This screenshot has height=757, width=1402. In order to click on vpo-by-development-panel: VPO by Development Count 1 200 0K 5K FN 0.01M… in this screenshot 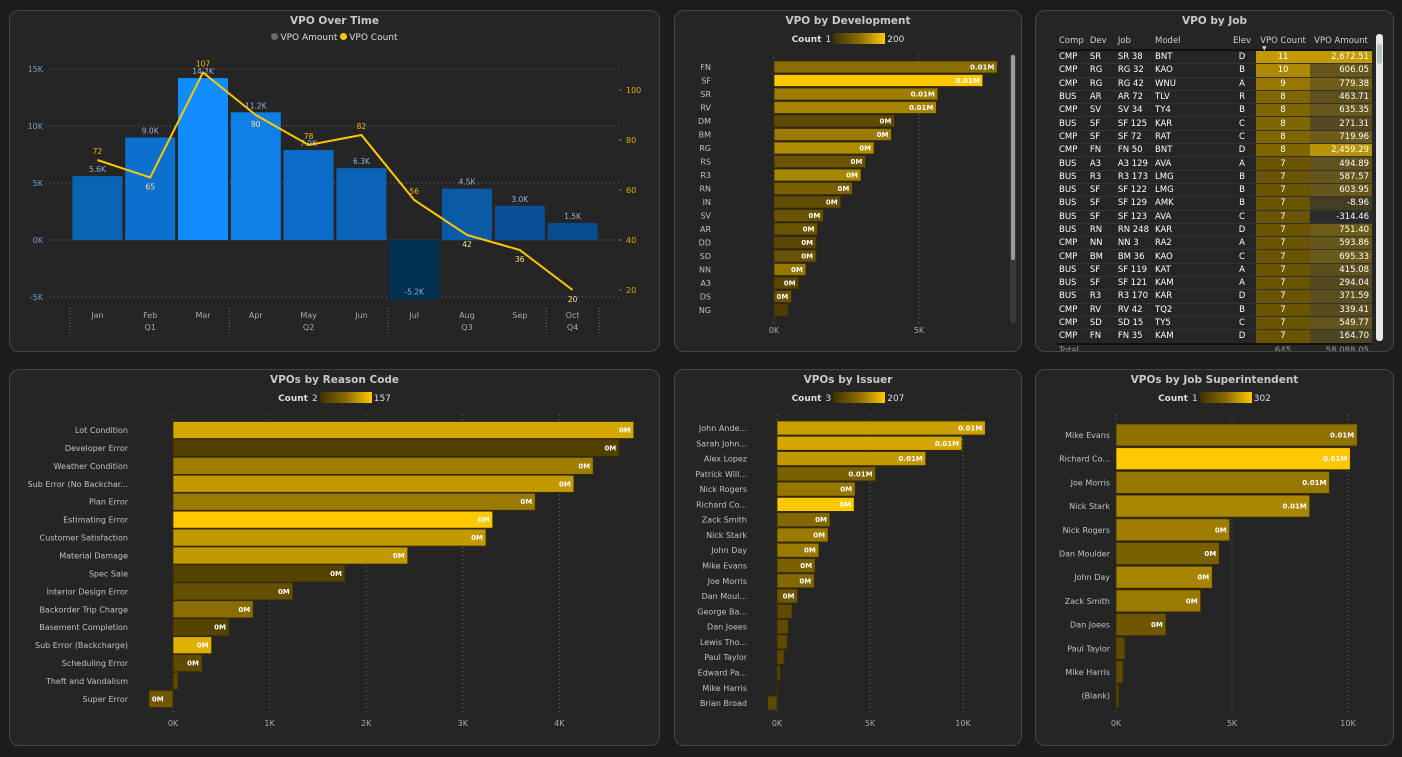, I will do `click(848, 181)`.